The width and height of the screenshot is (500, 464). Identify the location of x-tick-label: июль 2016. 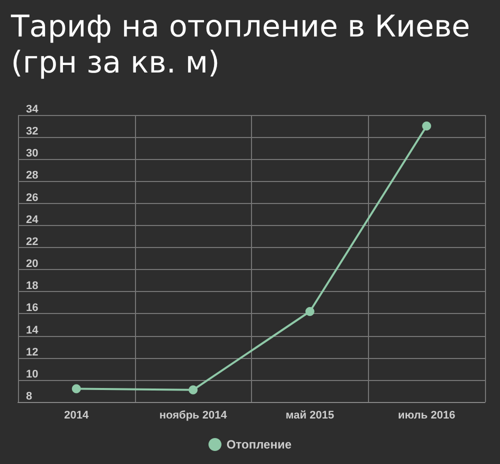
(427, 416).